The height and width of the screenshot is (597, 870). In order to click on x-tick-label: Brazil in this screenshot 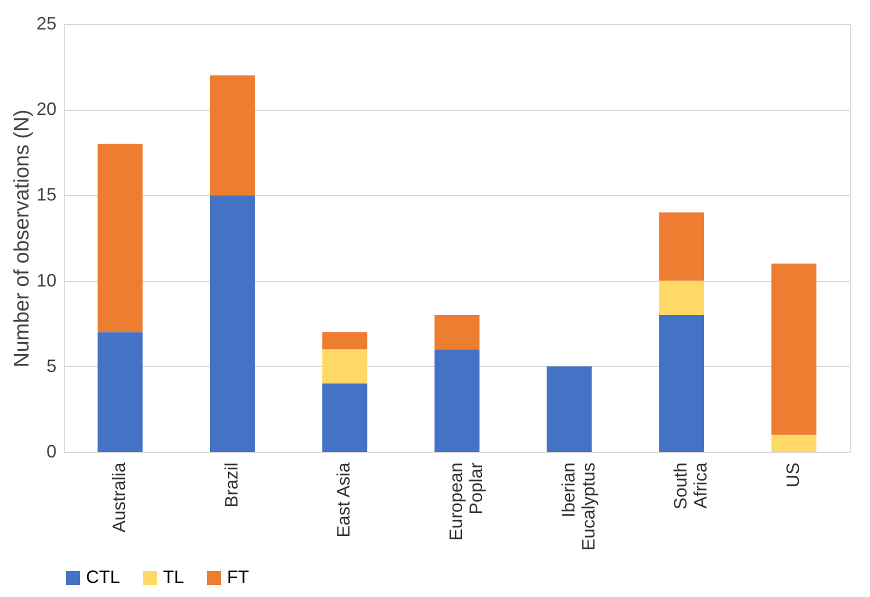, I will do `click(231, 485)`.